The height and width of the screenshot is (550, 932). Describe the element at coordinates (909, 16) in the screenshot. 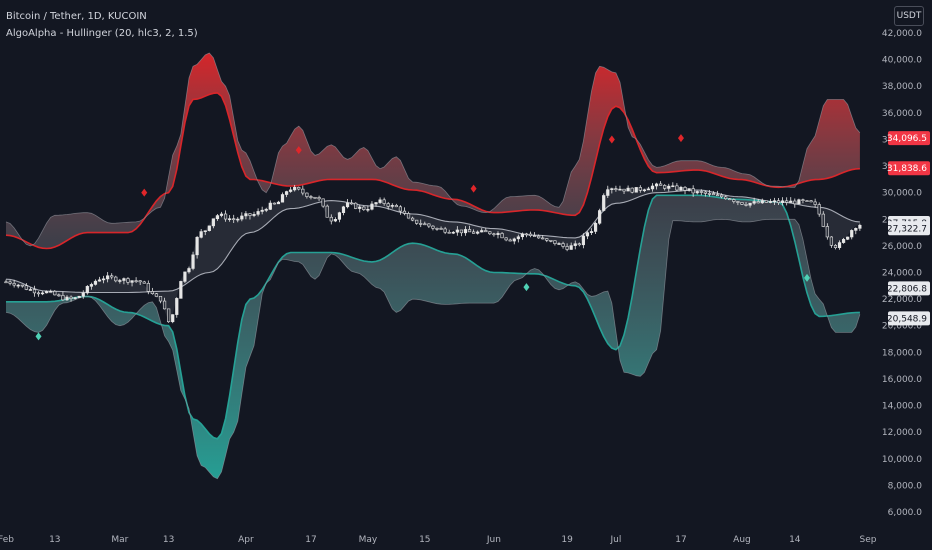

I see `currency-button: USDT` at that location.